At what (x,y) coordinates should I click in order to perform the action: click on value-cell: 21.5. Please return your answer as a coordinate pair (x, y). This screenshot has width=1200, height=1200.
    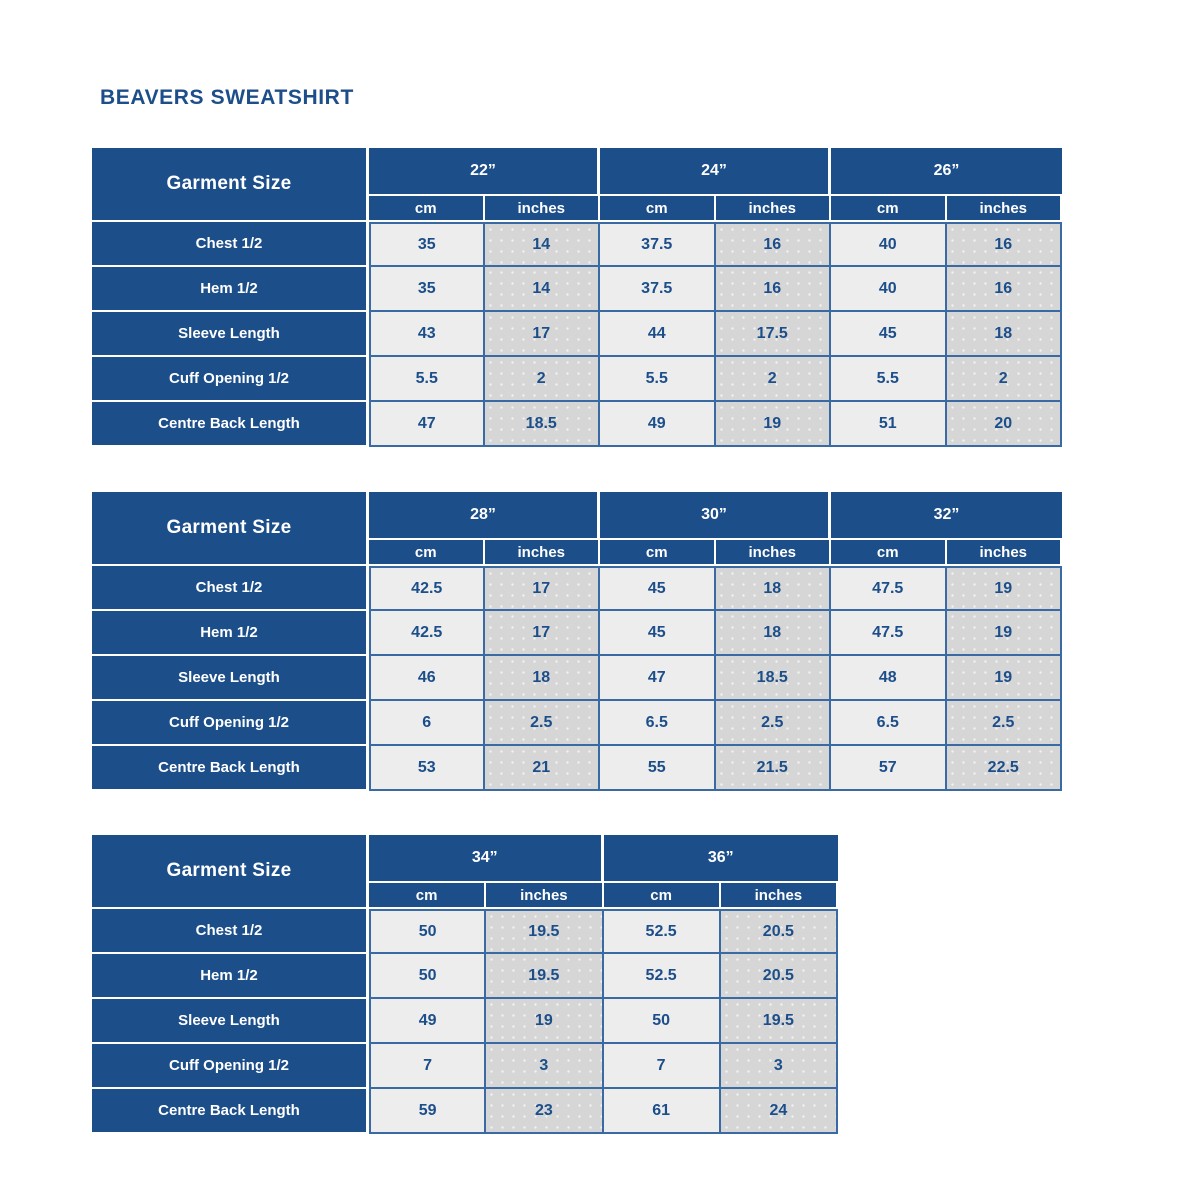
    Looking at the image, I should click on (773, 768).